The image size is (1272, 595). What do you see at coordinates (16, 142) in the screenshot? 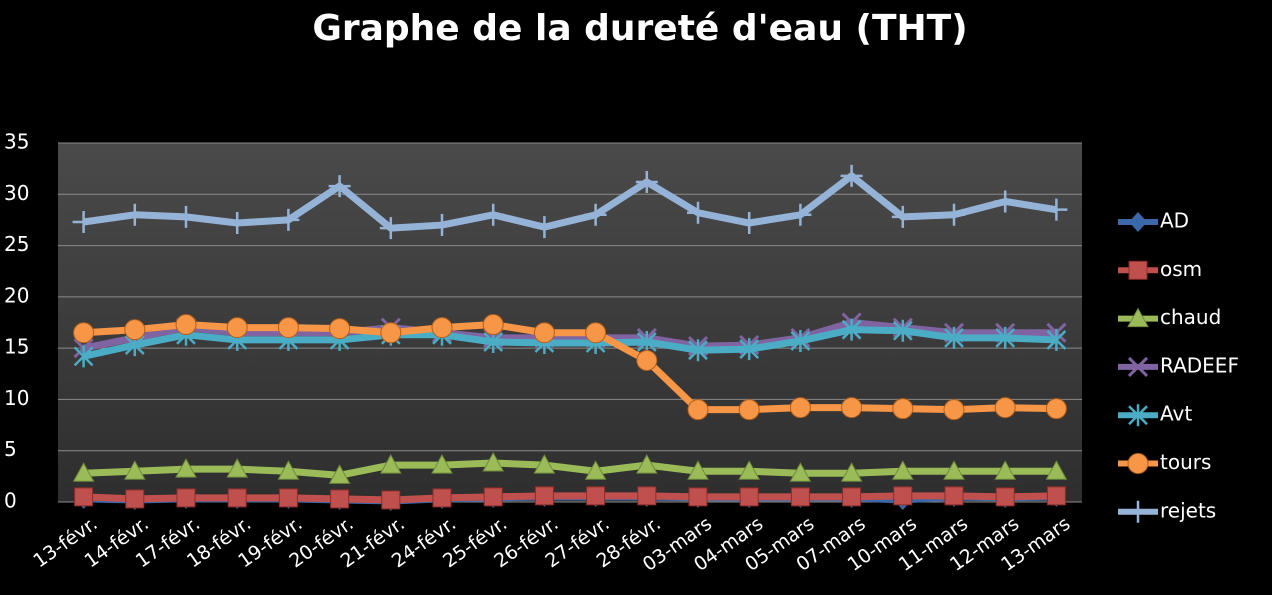
I see `y-tick-label: 35` at bounding box center [16, 142].